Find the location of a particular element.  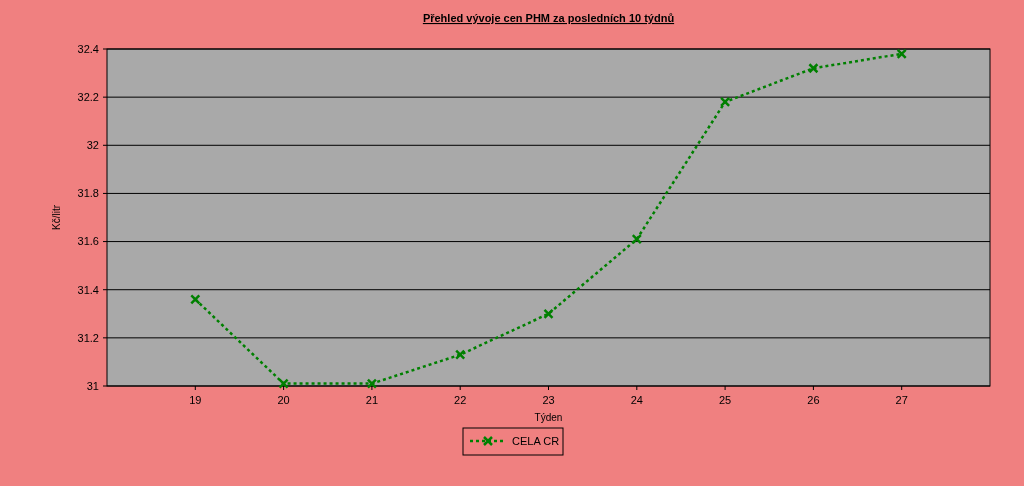

y-tick-label: 32.2 is located at coordinates (88, 96).